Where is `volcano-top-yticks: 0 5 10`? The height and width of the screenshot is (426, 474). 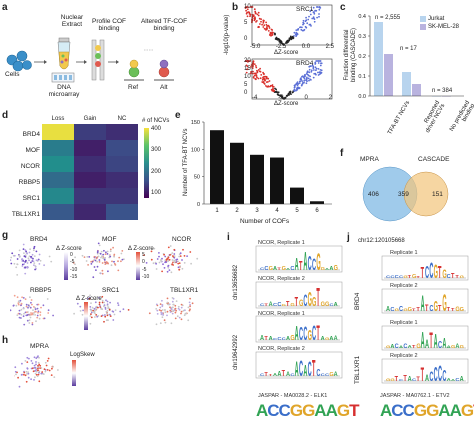
volcano-top-yticks: 0 5 10 is located at coordinates (247, 23).